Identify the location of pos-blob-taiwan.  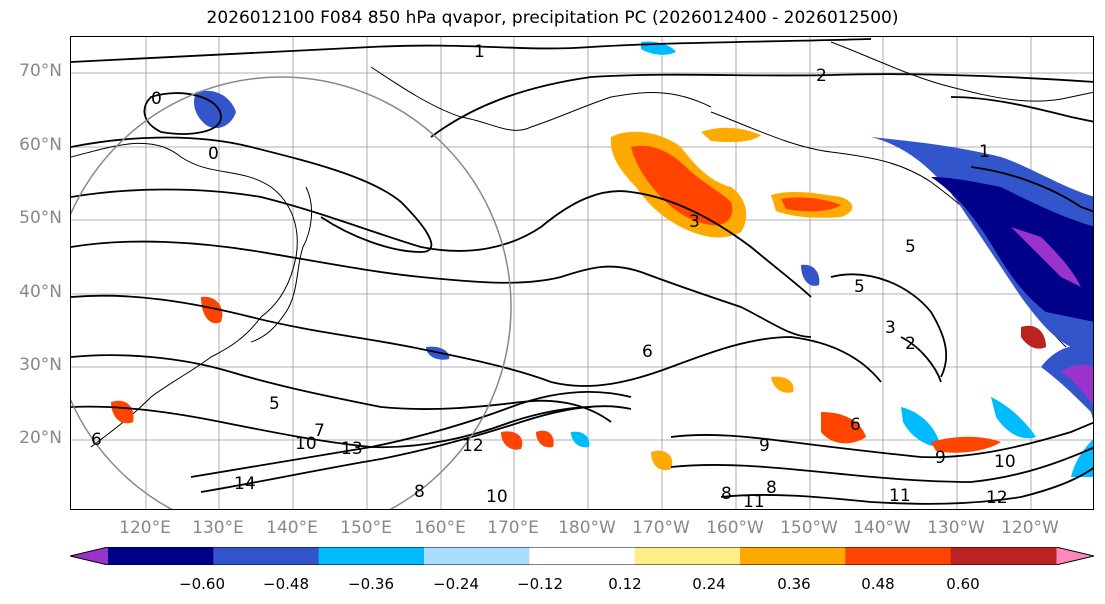
(122, 412).